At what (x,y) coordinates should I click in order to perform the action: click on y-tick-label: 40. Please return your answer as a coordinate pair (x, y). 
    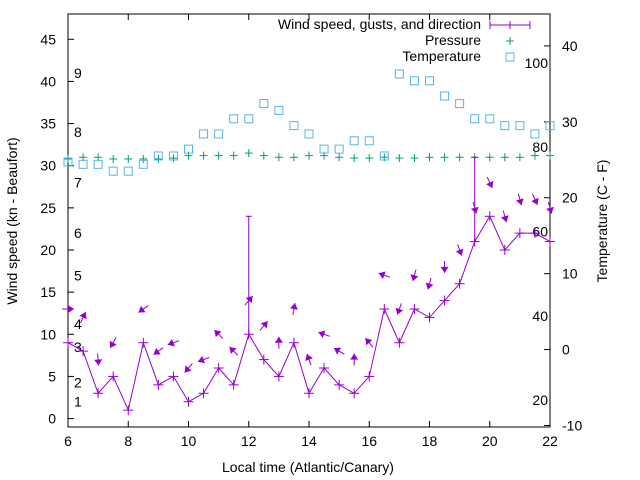
    Looking at the image, I should click on (48, 81).